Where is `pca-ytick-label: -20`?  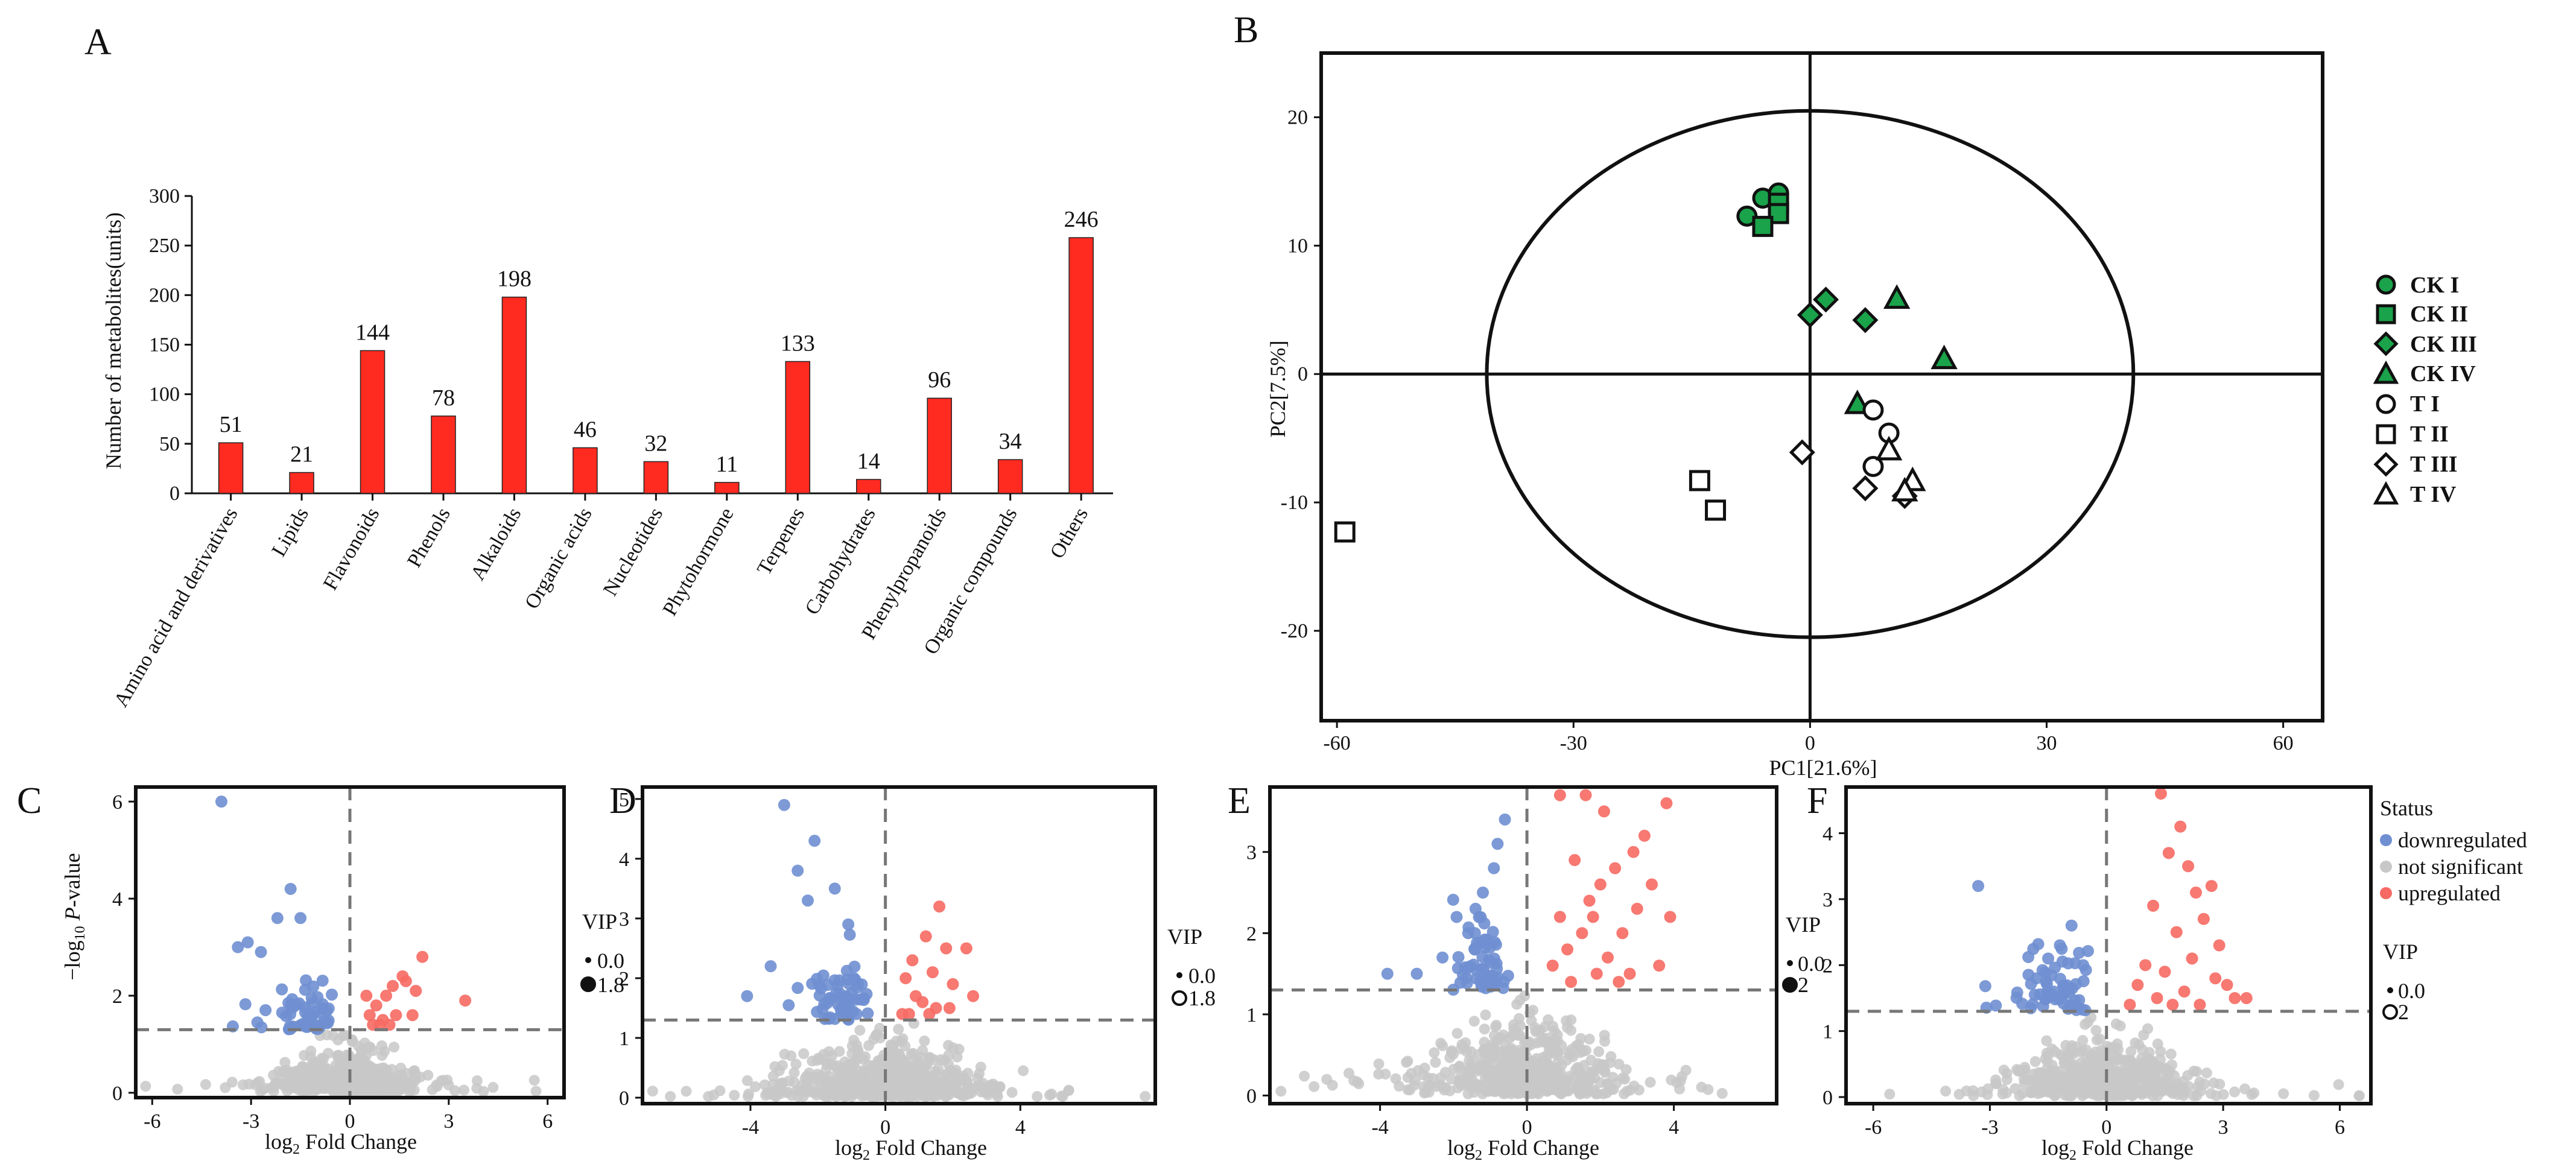 pca-ytick-label: -20 is located at coordinates (1294, 631).